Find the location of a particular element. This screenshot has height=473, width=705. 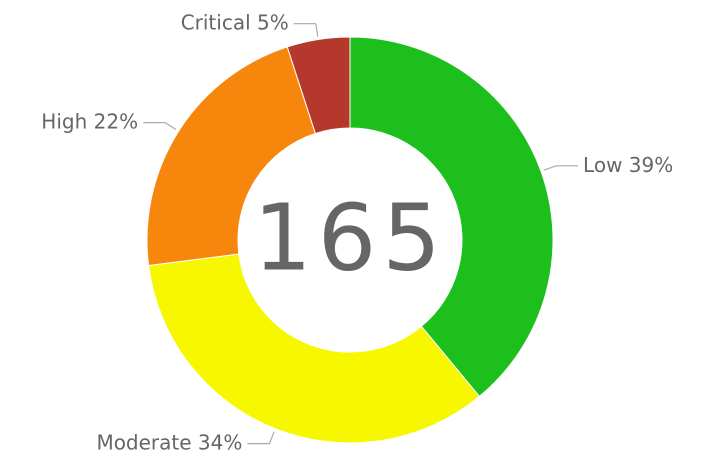

data-label: High 22% is located at coordinates (89, 121).